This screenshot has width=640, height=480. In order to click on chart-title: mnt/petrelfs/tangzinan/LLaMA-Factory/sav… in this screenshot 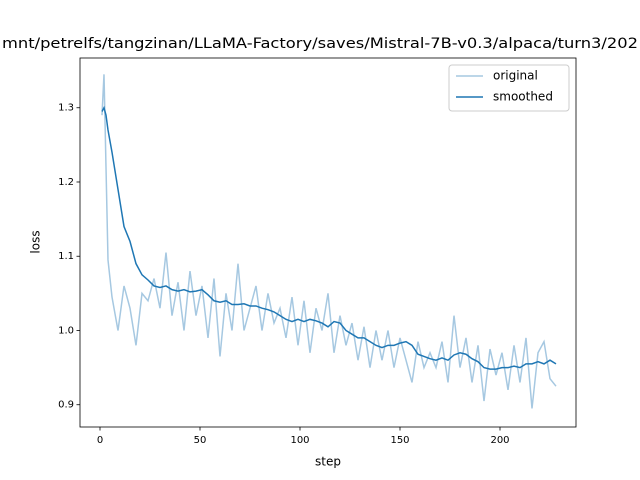, I will do `click(320, 44)`.